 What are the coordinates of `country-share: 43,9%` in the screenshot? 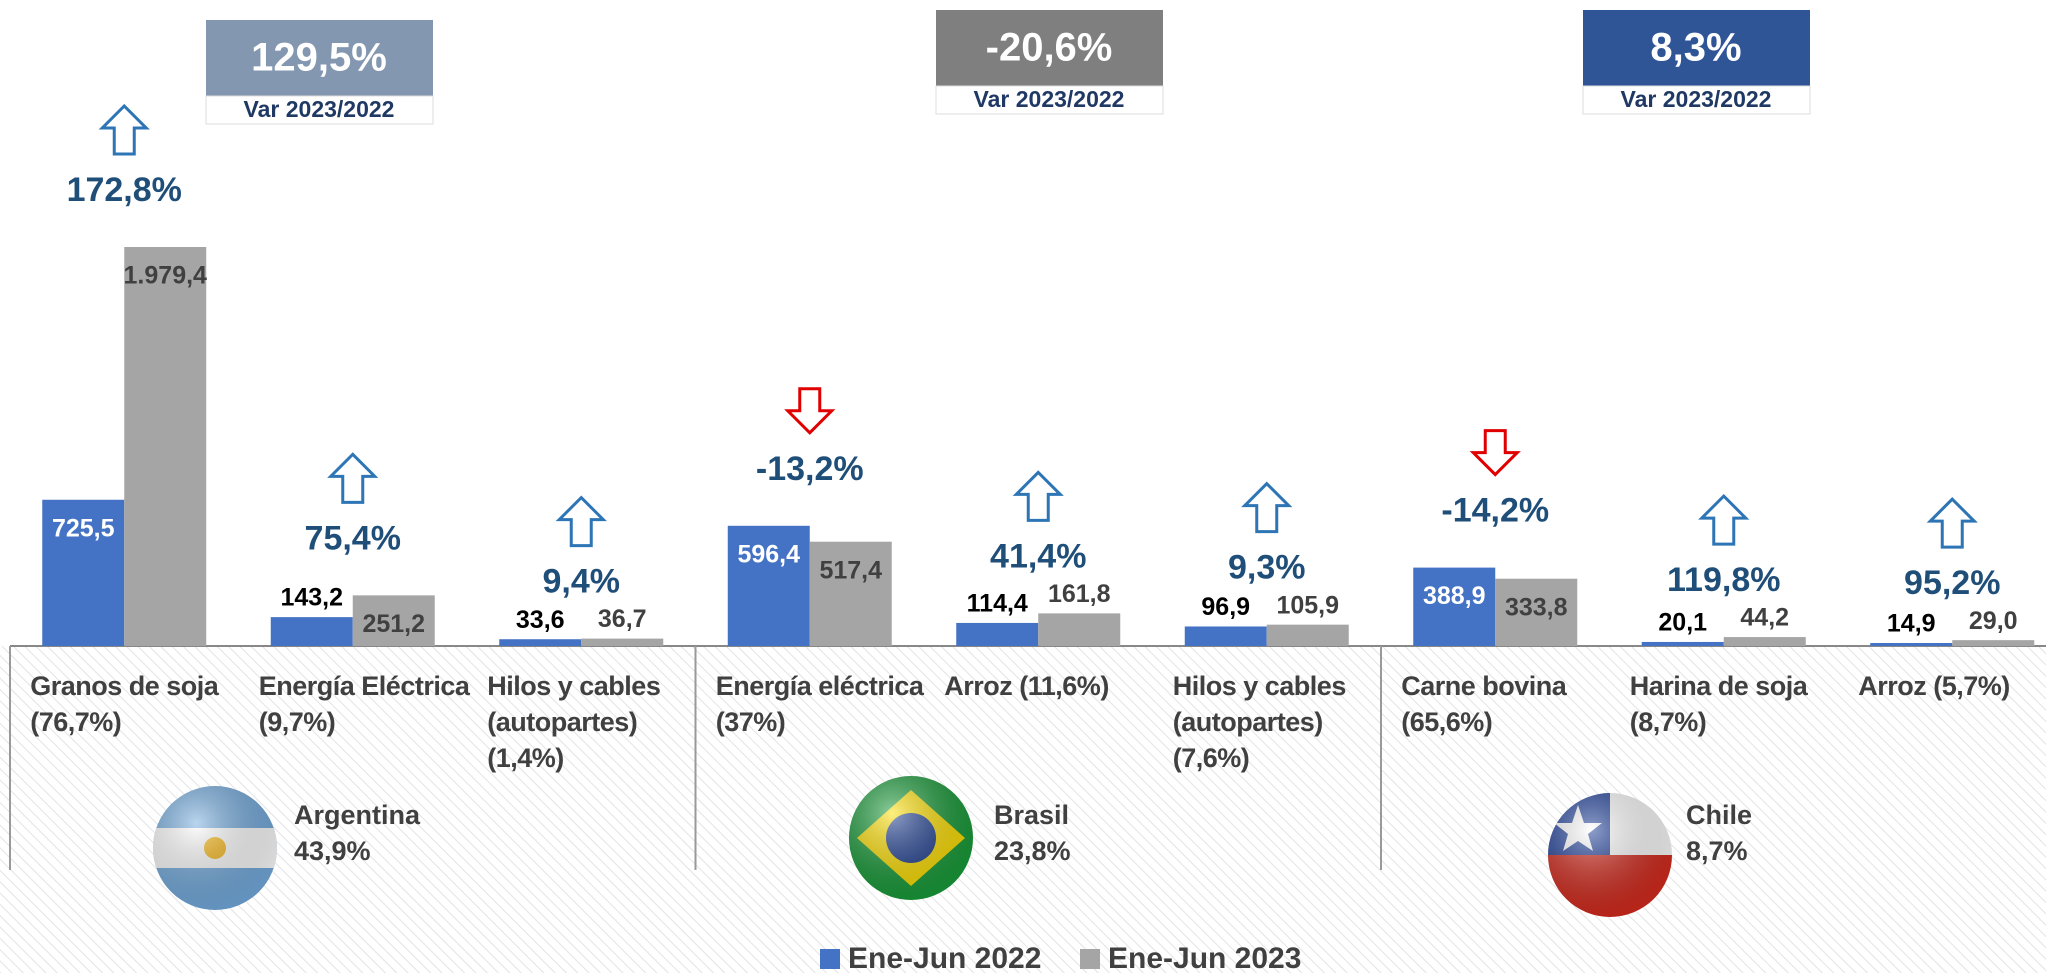 It's located at (332, 851).